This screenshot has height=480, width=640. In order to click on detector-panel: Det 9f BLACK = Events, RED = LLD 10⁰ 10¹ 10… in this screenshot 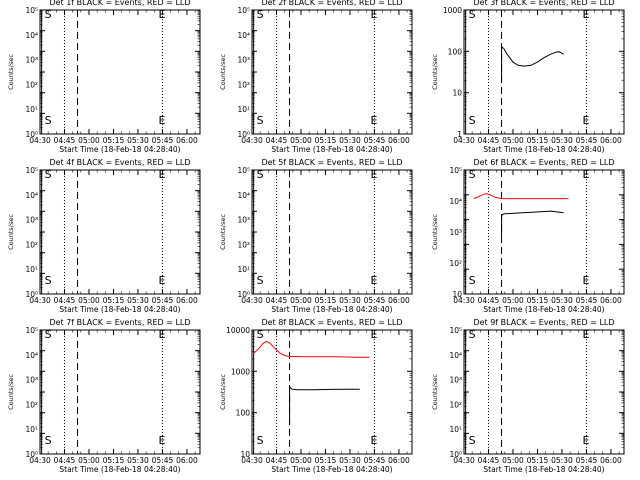, I will do `click(528, 396)`.